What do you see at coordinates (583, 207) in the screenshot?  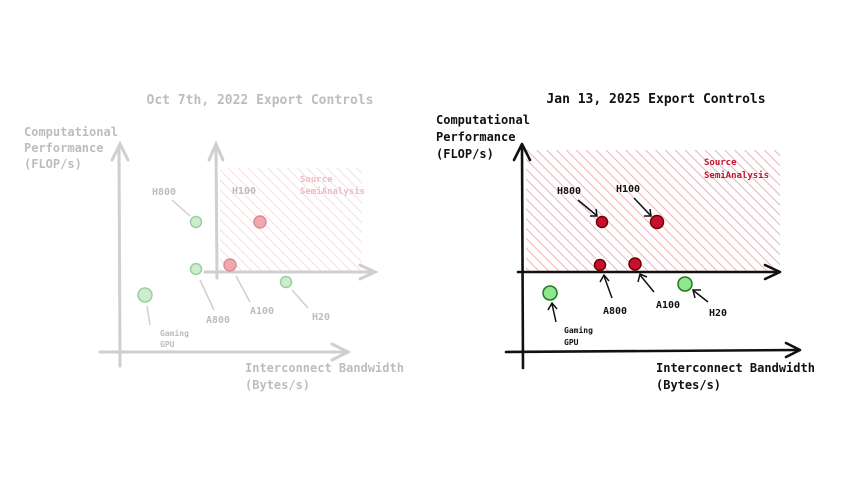 I see `right-point-h800: H800` at bounding box center [583, 207].